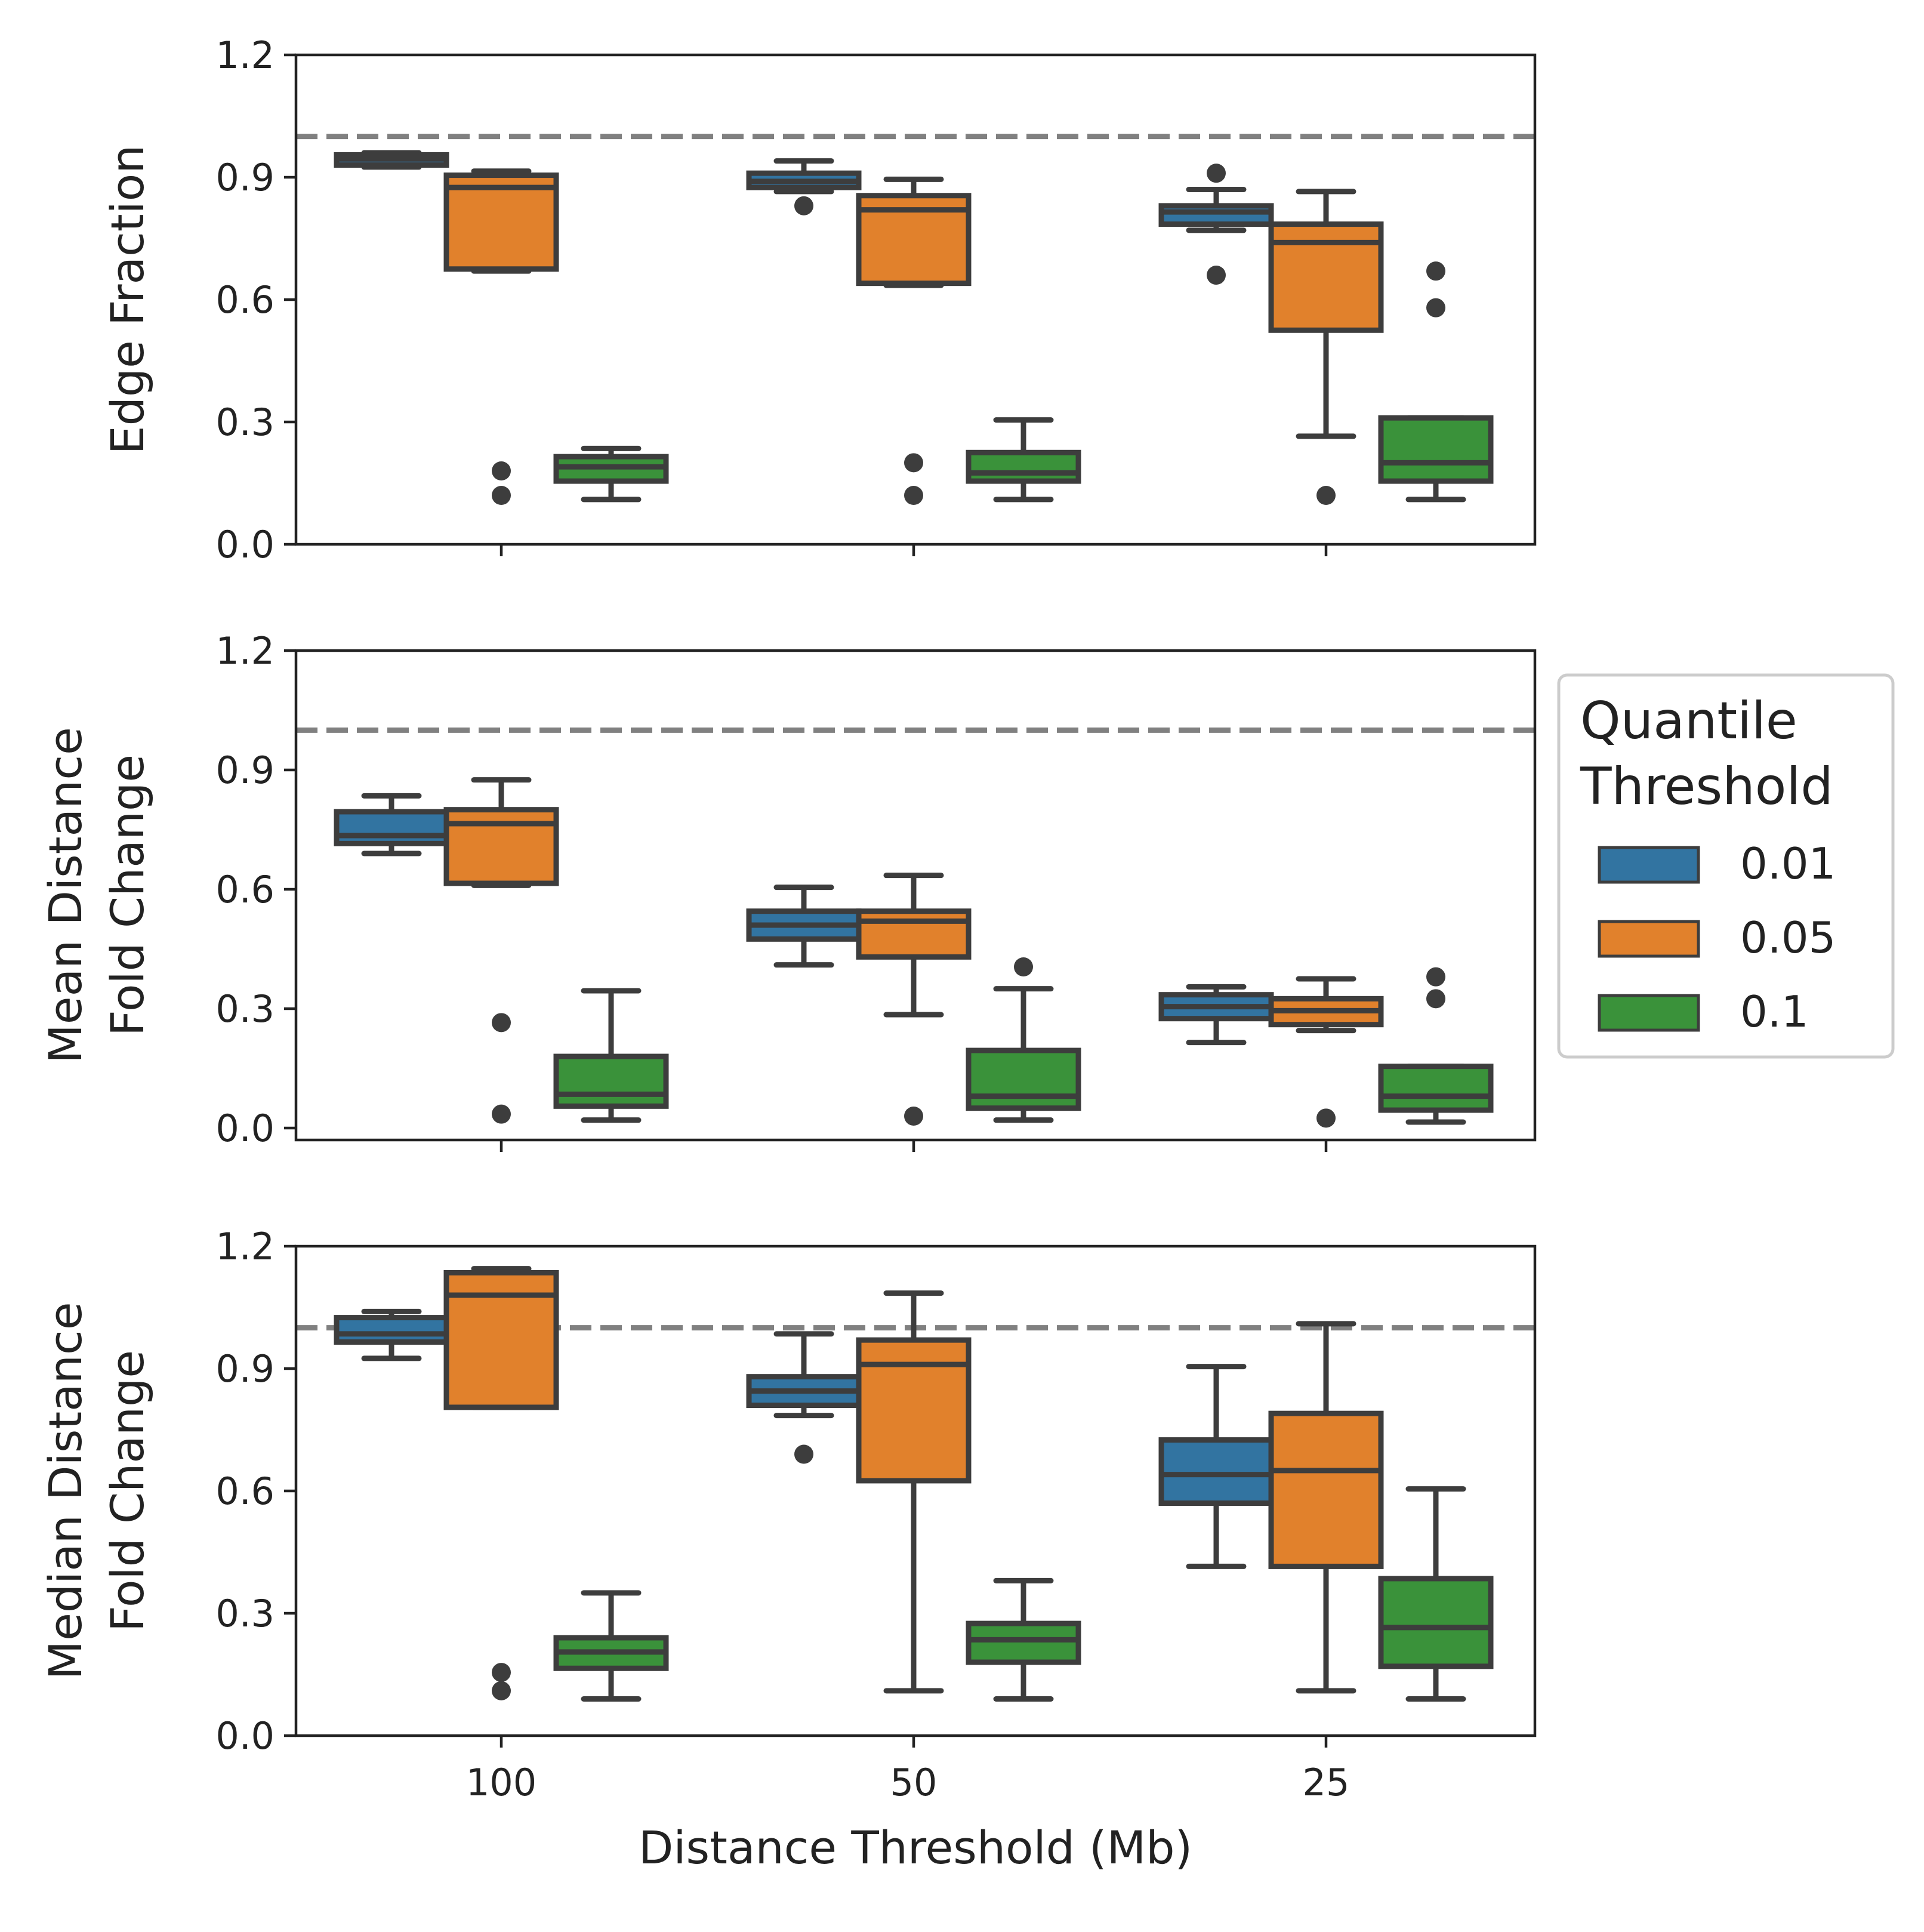 The height and width of the screenshot is (1932, 1924). What do you see at coordinates (1326, 1782) in the screenshot?
I see `x-tick-label: 25` at bounding box center [1326, 1782].